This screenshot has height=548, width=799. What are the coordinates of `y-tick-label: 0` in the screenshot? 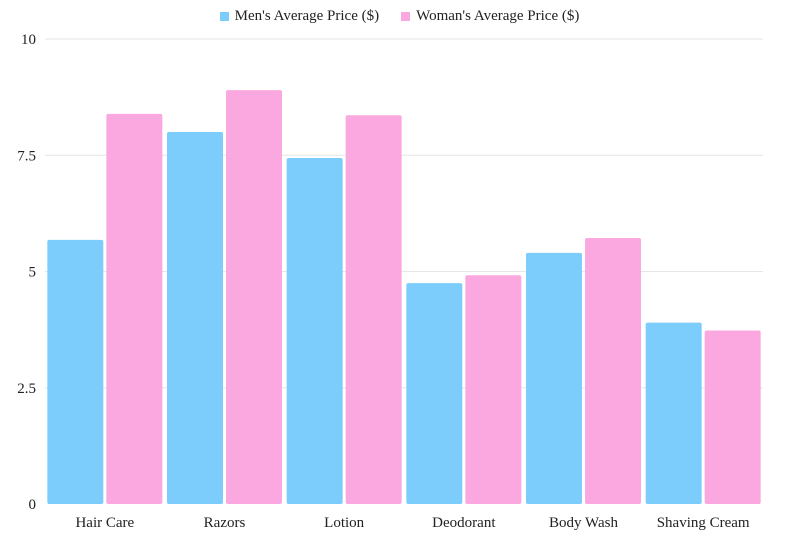 It's located at (33, 505).